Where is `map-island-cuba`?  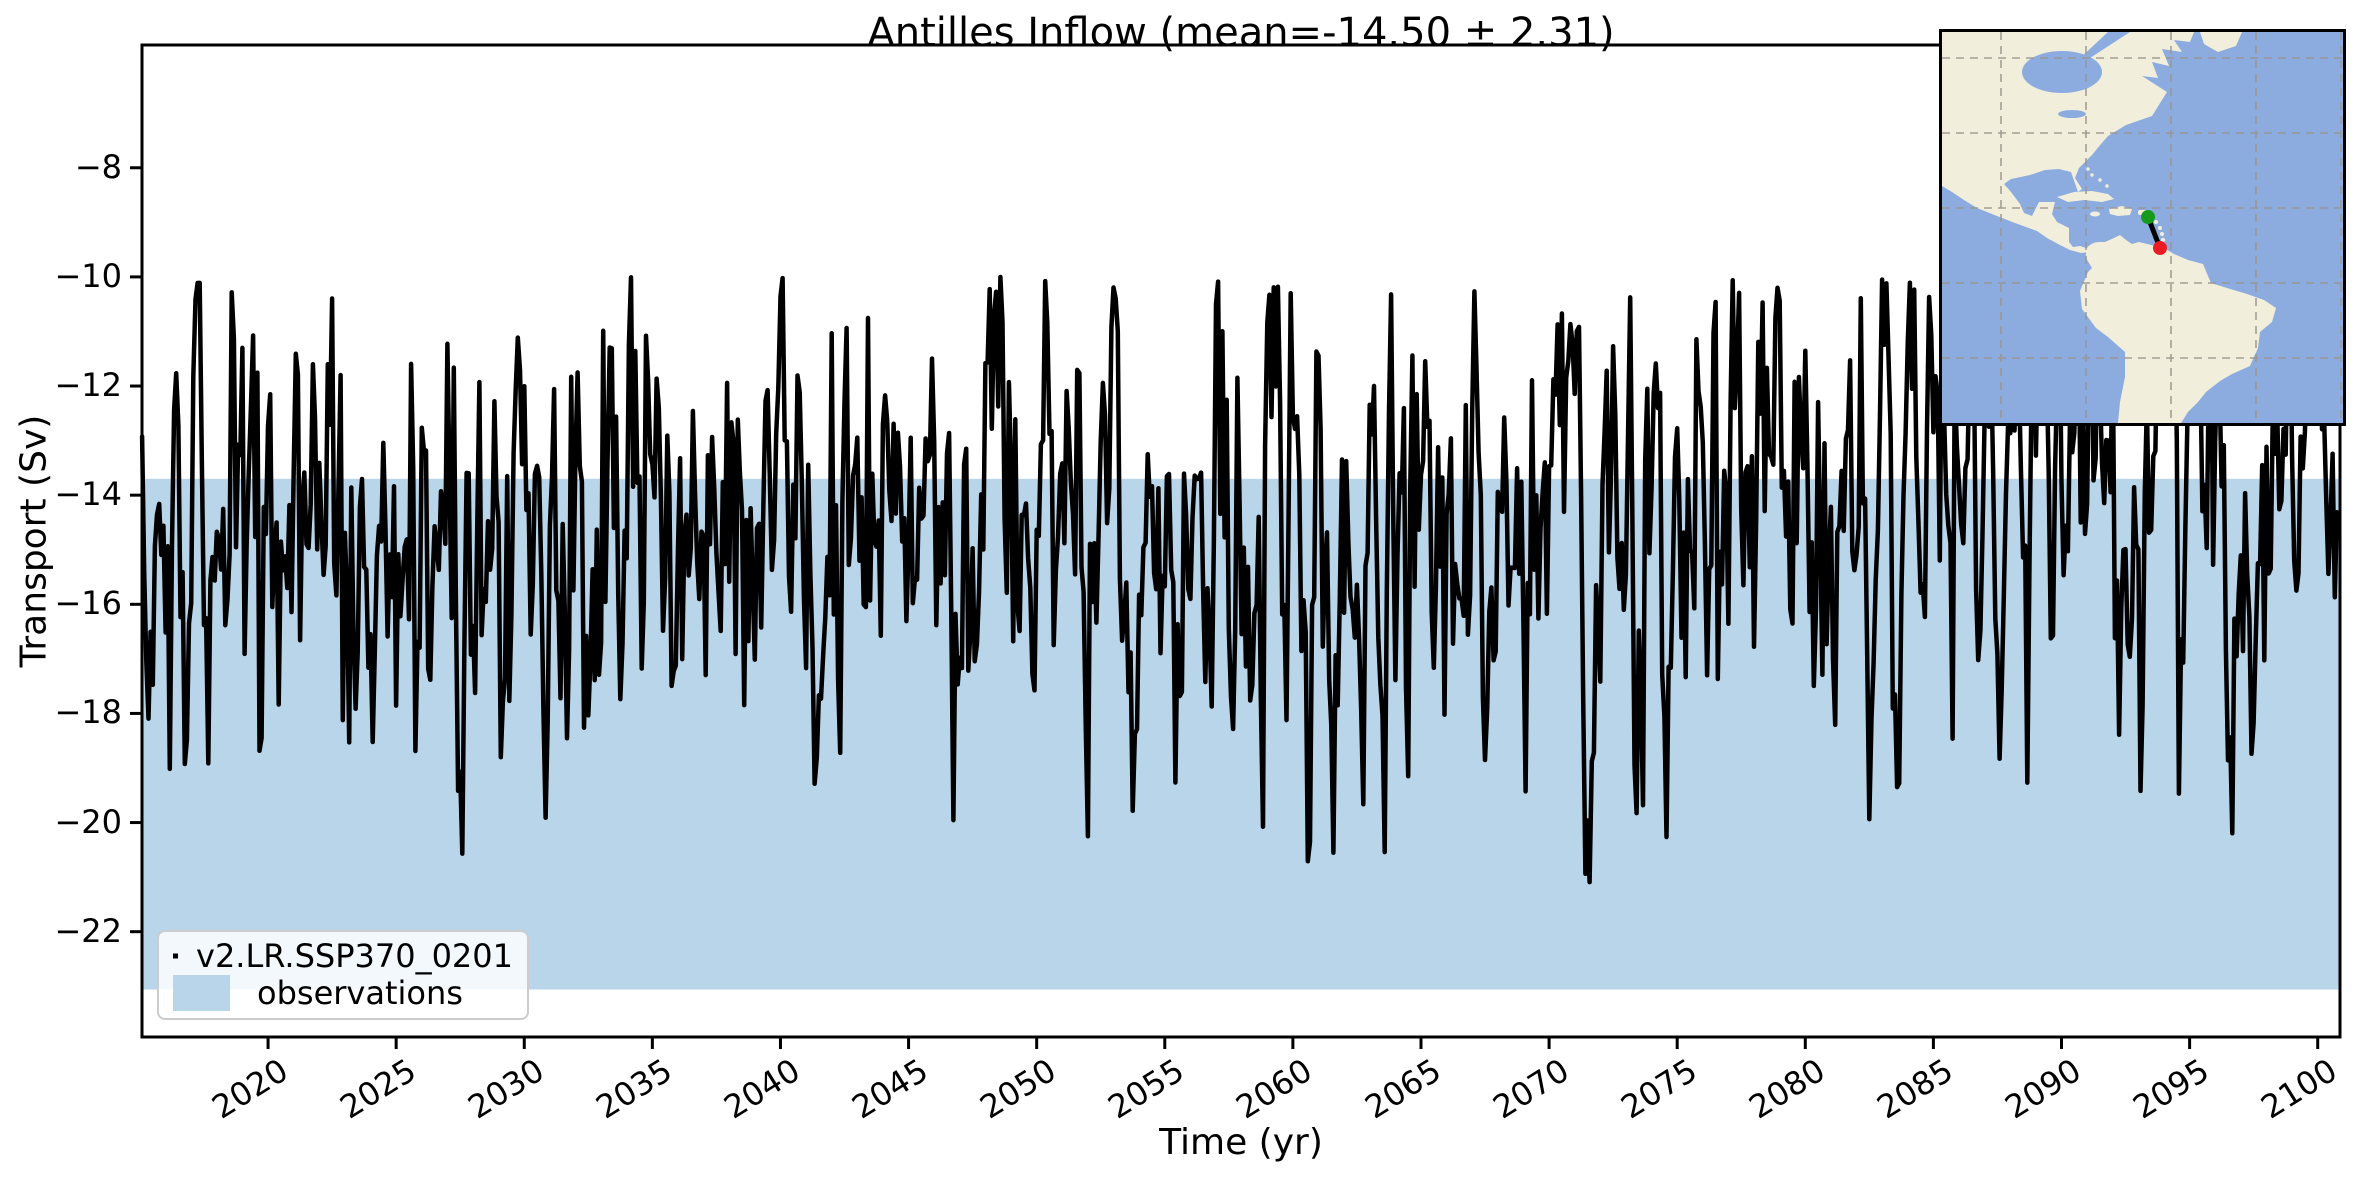 map-island-cuba is located at coordinates (2085, 196).